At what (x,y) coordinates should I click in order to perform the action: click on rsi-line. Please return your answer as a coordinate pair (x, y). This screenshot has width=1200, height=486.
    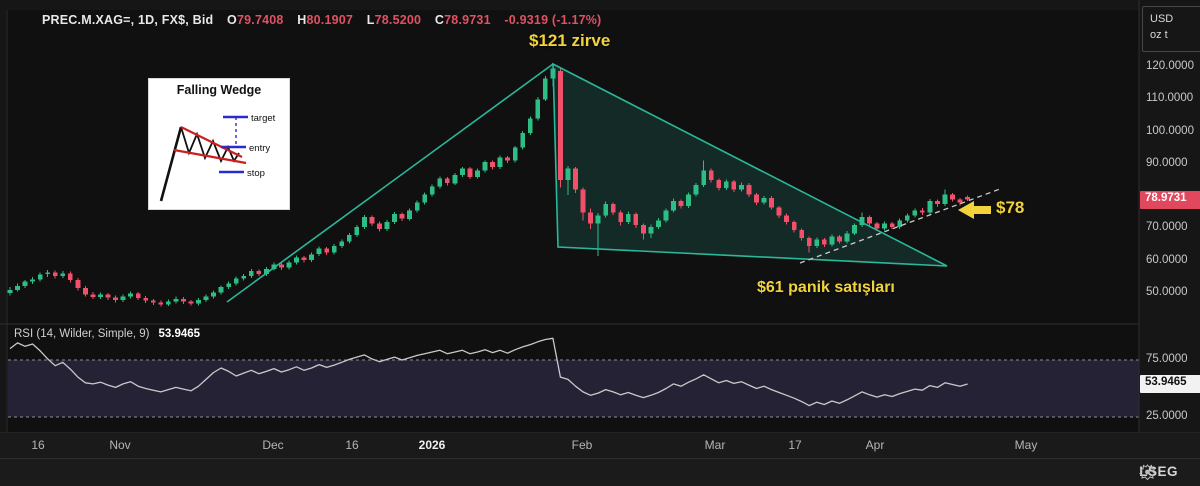
    Looking at the image, I should click on (488, 372).